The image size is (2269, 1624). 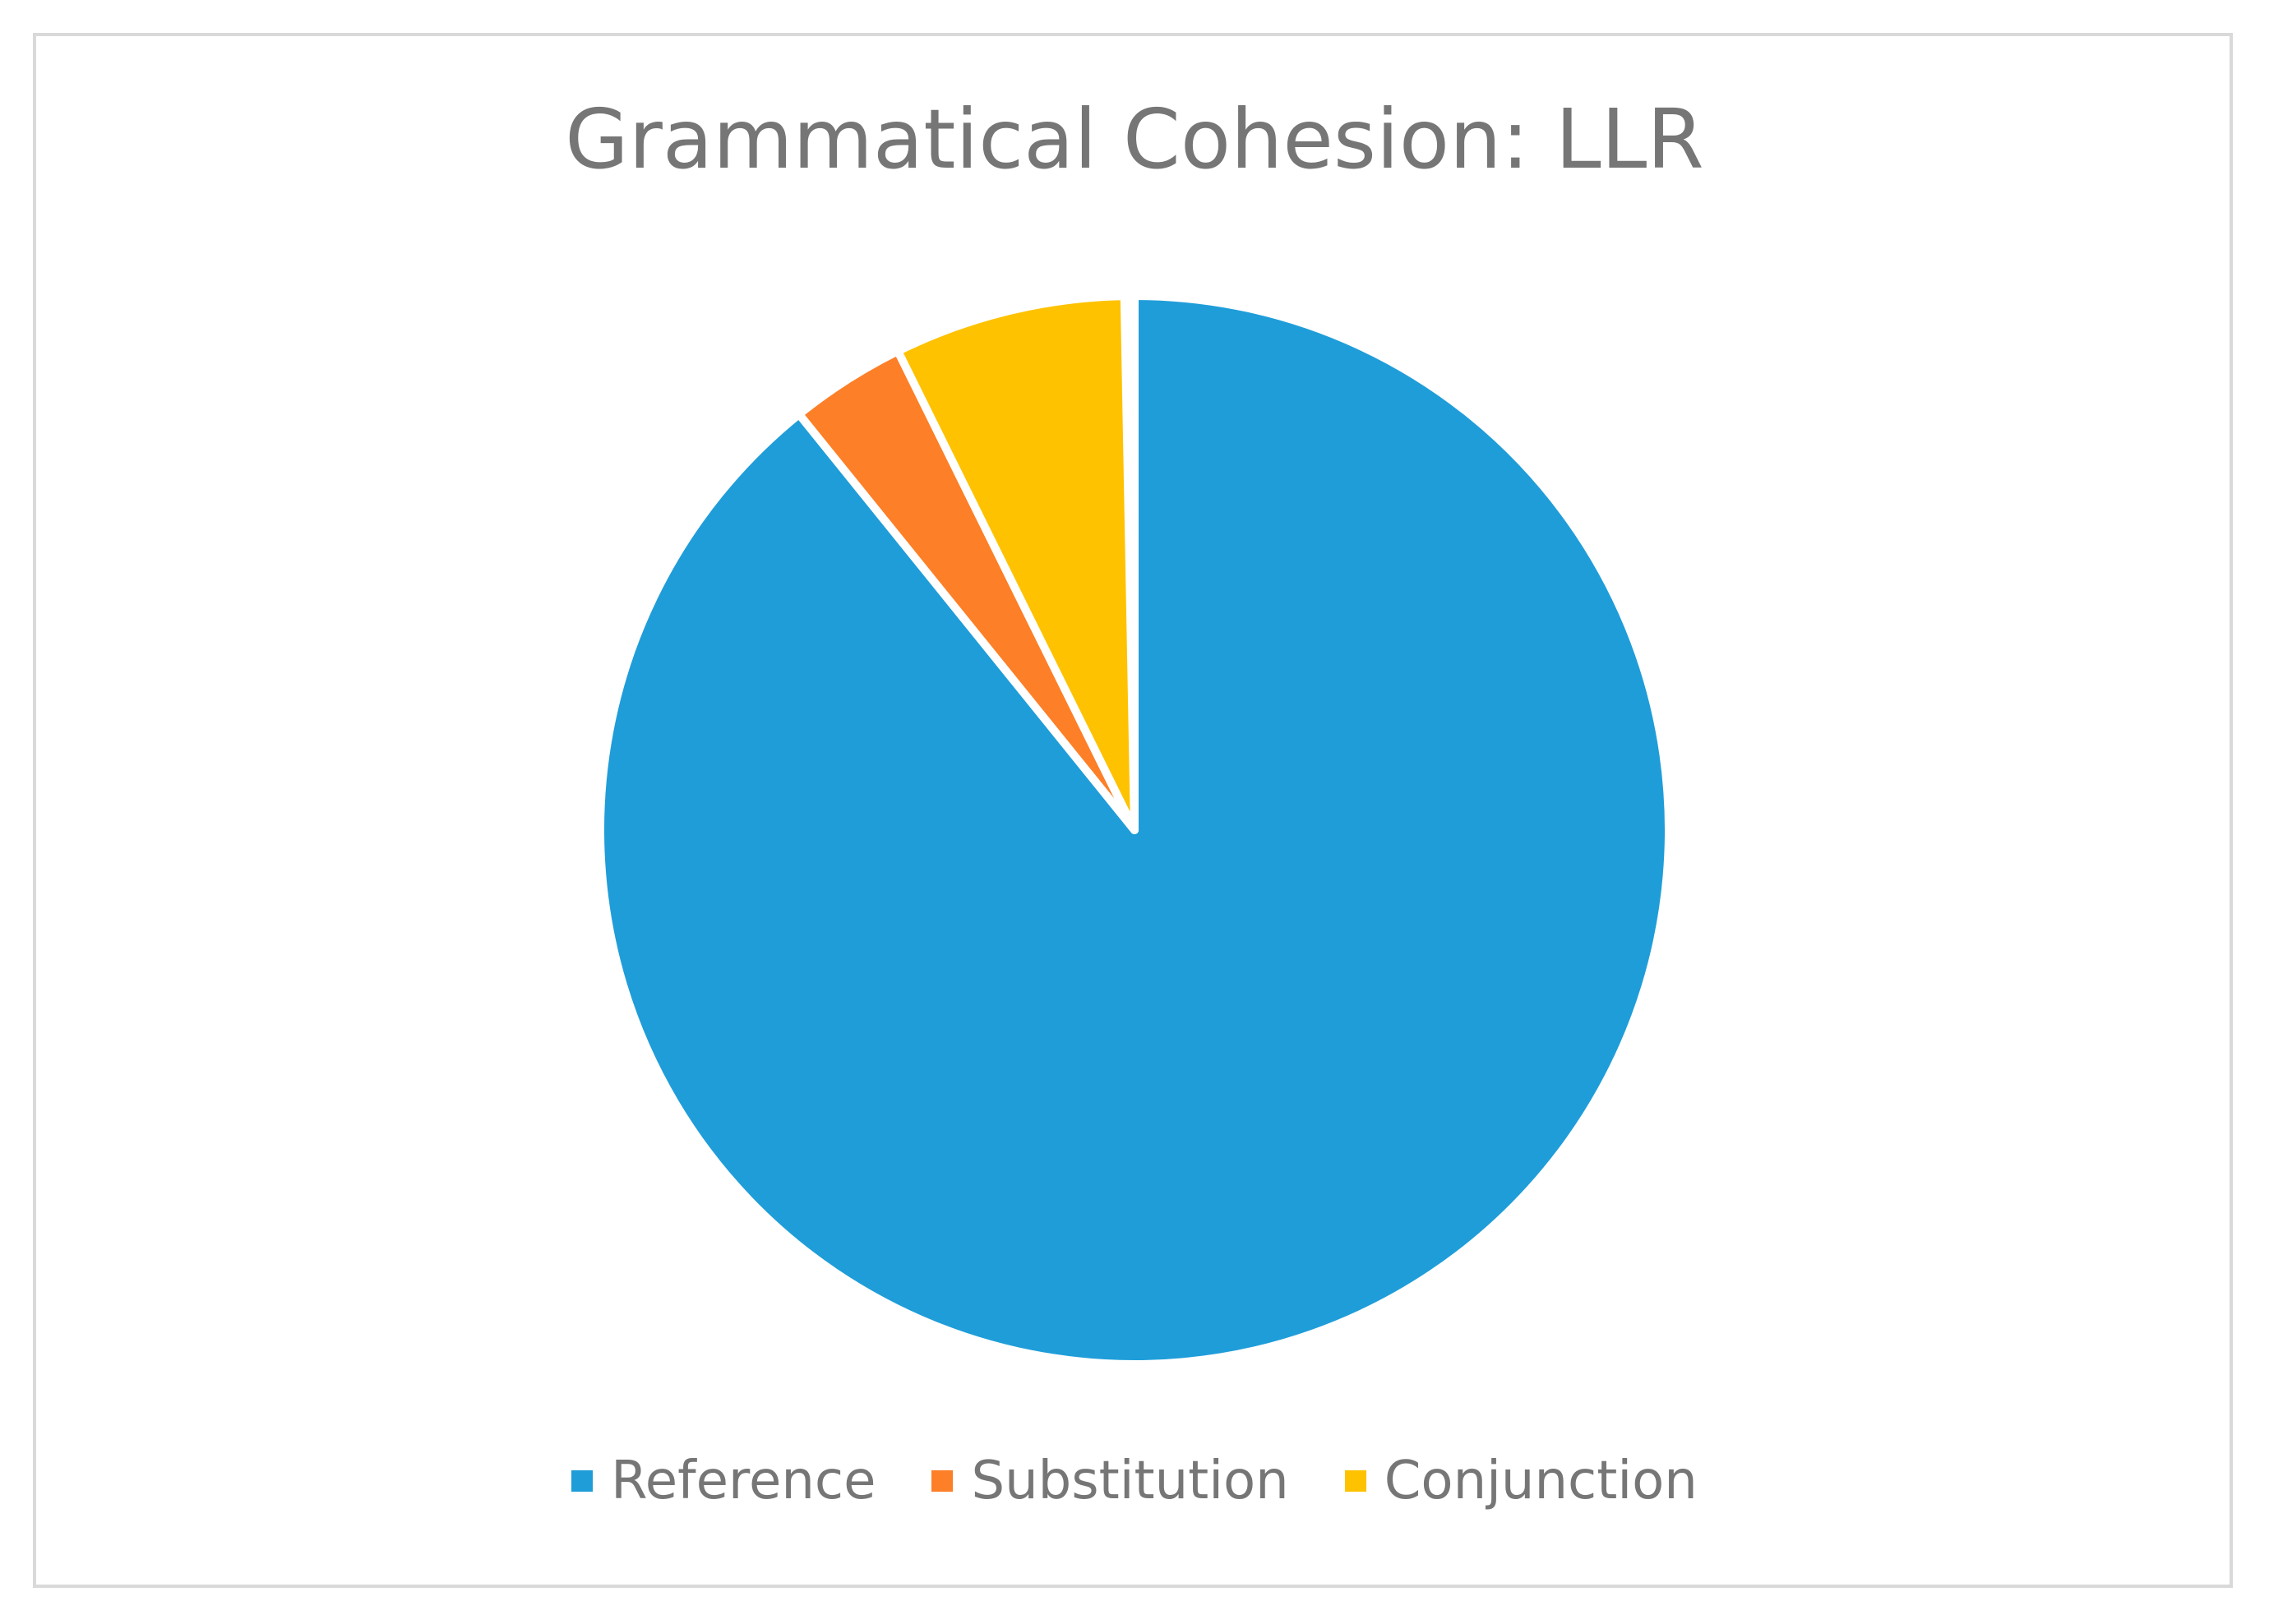 I want to click on legend-item-conjunction: Conjunction, so click(x=1521, y=1481).